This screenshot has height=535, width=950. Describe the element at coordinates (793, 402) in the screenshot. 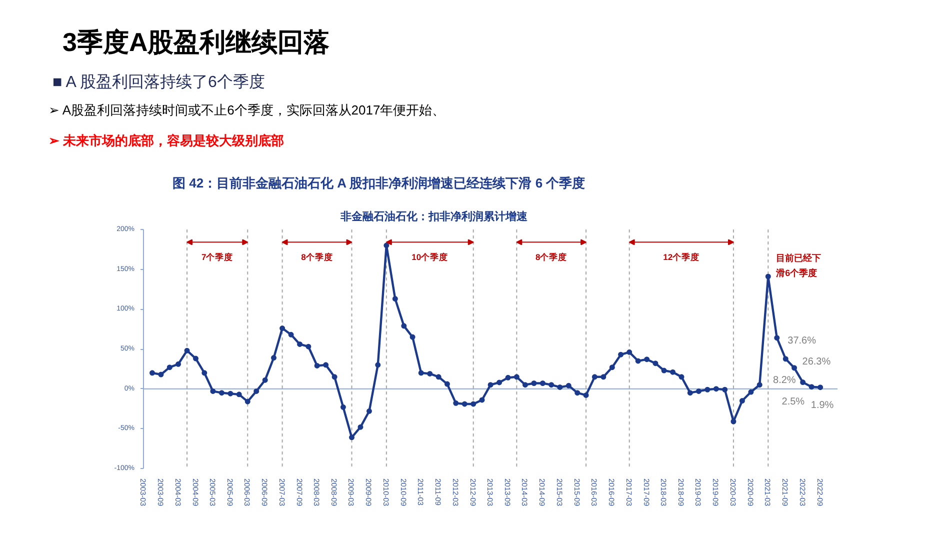

I see `data-label: 2.5%` at that location.